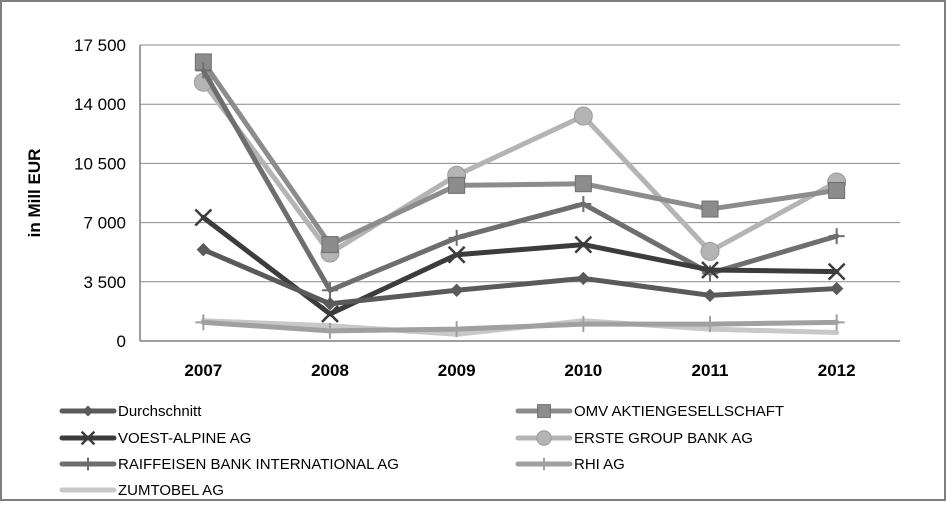 The width and height of the screenshot is (946, 506). Describe the element at coordinates (837, 370) in the screenshot. I see `x-tick-label: 2012` at that location.